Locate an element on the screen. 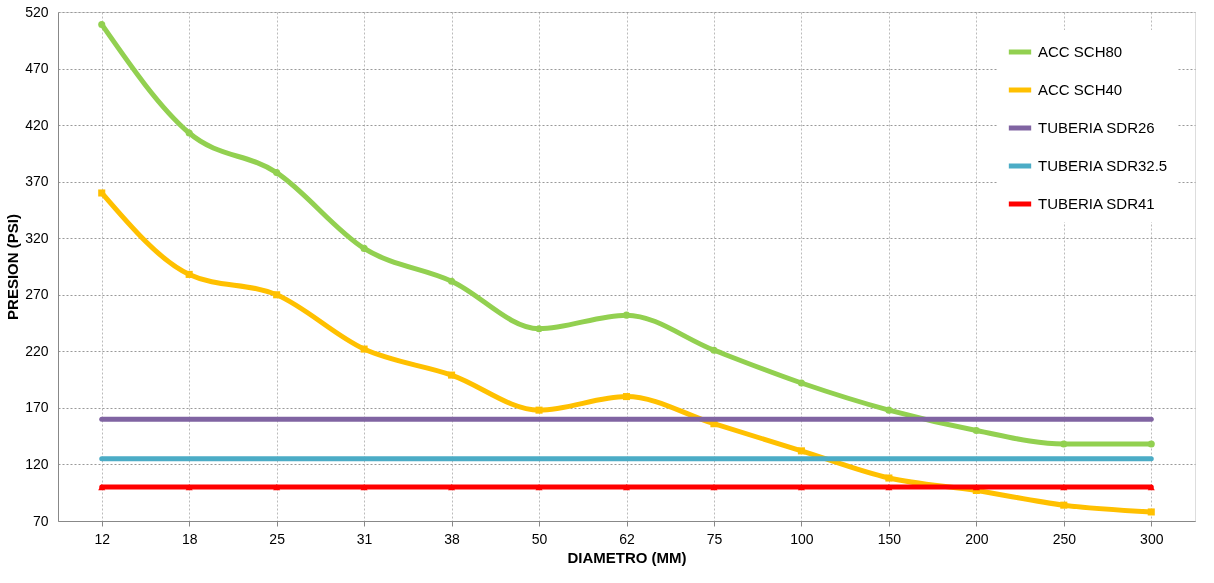 This screenshot has height=583, width=1214. x-tick-label: 62 is located at coordinates (627, 538).